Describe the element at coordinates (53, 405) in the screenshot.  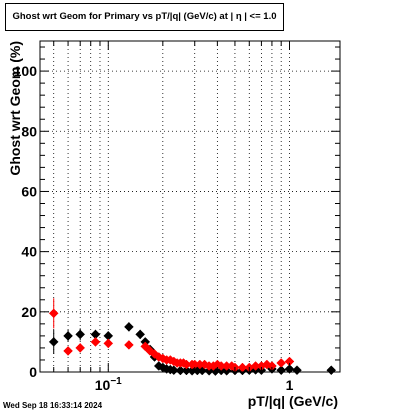
I see `timestamp: Wed Sep 18 16:33:14 2024` at that location.